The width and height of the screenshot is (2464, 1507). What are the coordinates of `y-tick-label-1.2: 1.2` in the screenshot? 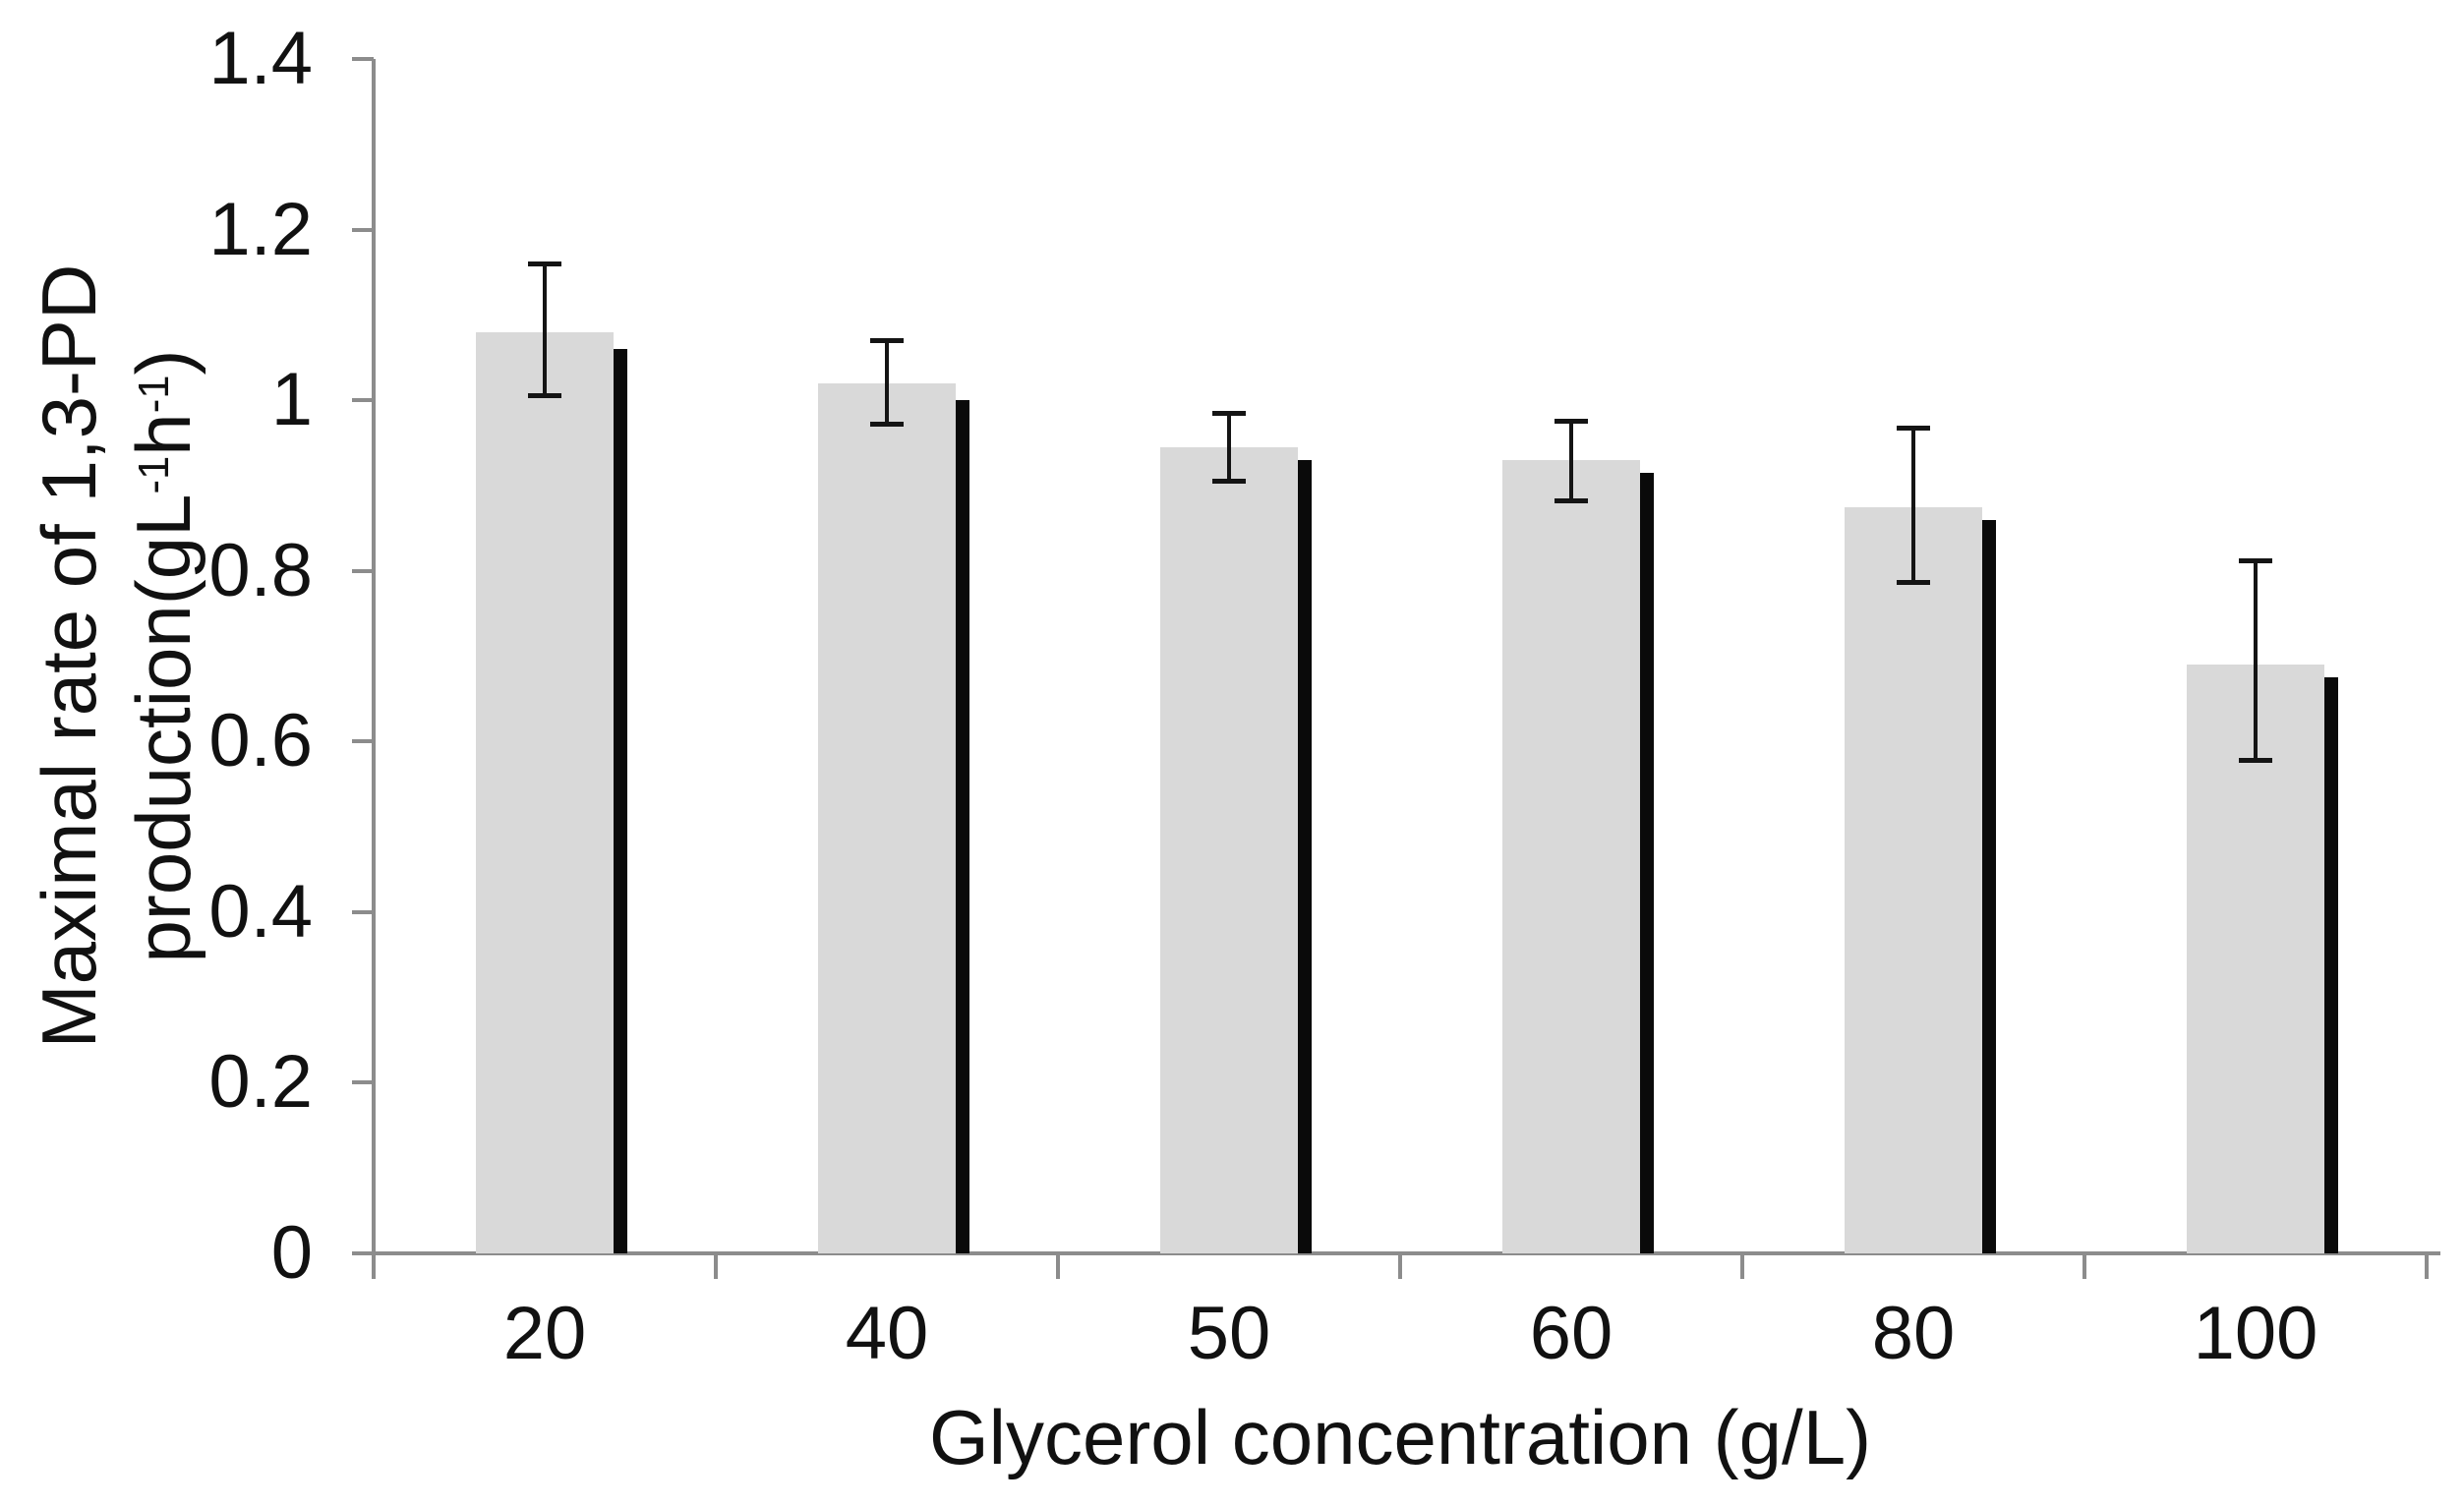 It's located at (260, 229).